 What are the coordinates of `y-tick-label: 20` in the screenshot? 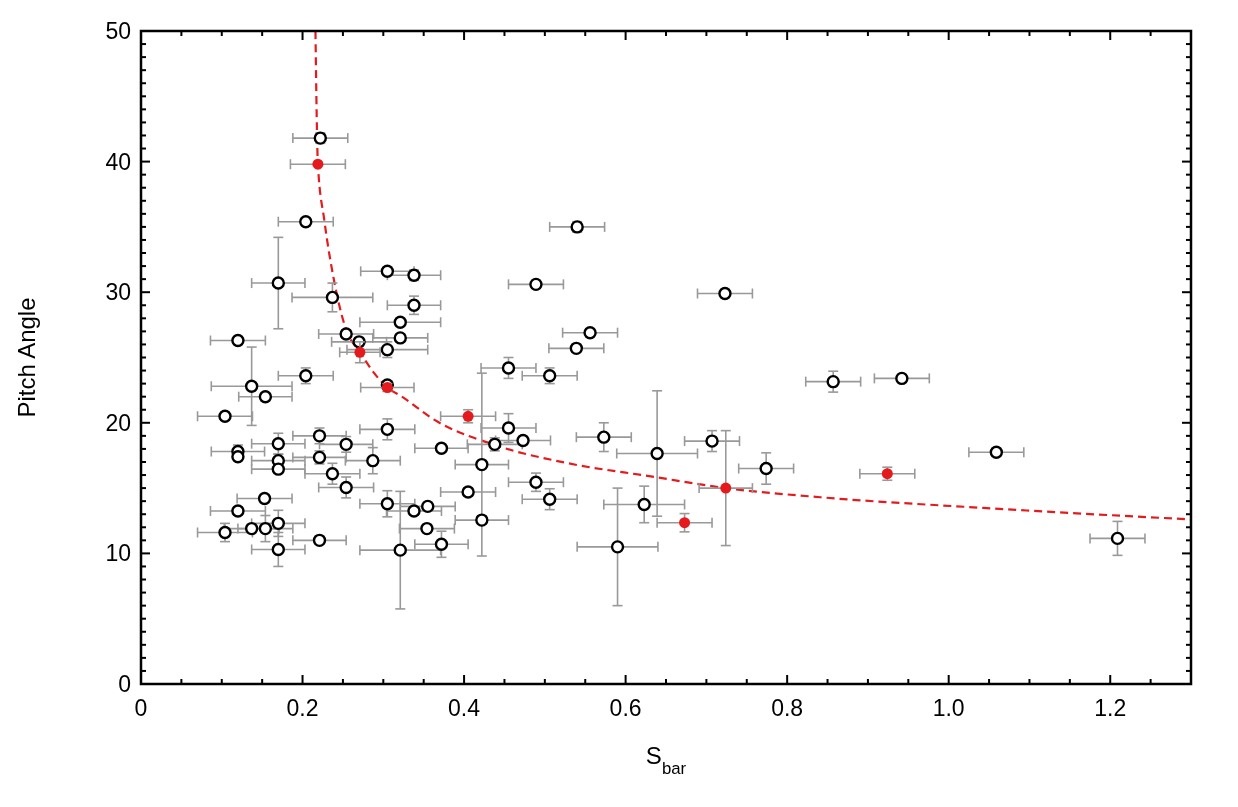 It's located at (118, 422).